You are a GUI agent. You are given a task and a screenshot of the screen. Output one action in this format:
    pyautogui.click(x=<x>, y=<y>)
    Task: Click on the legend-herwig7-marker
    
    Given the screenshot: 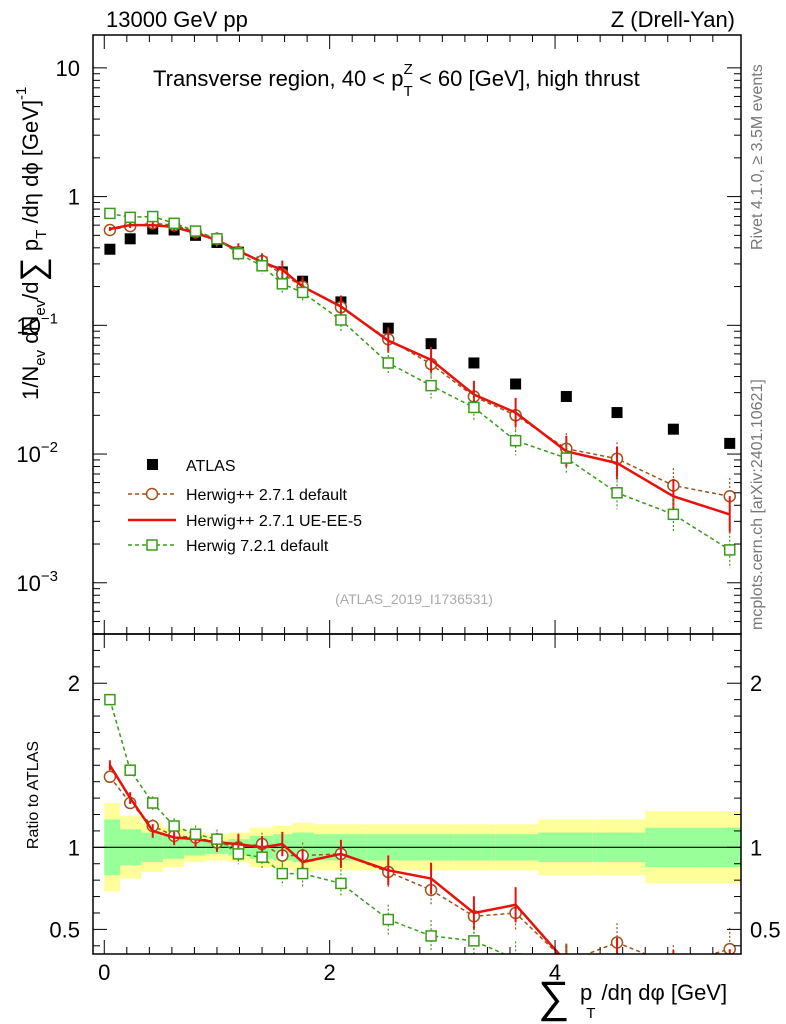 What is the action you would take?
    pyautogui.click(x=152, y=545)
    